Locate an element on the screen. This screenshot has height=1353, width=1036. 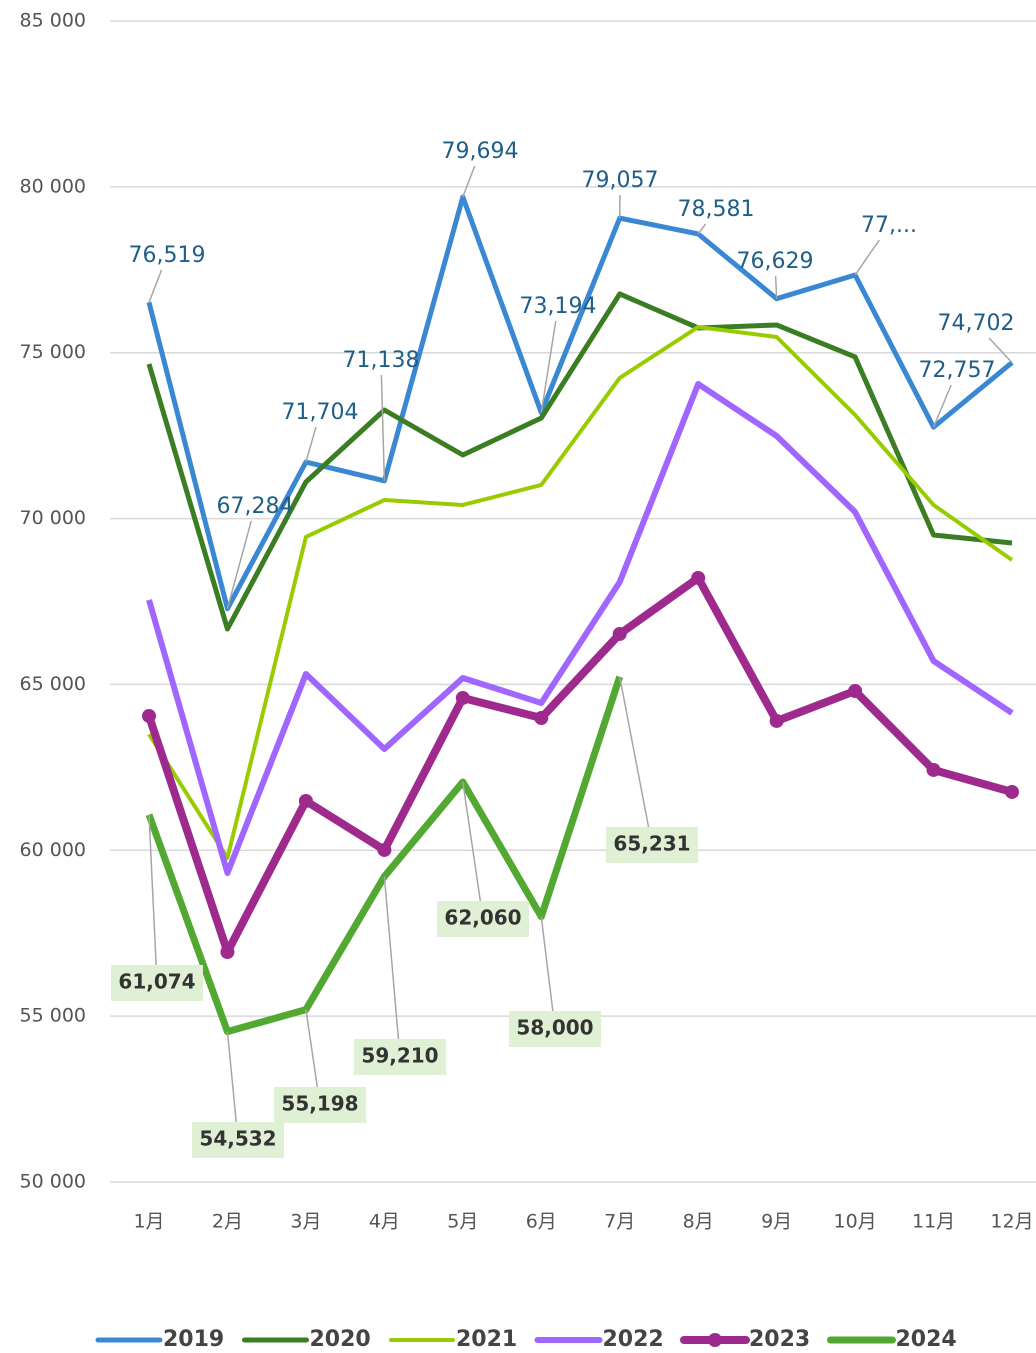
x-tick-label: 10月 is located at coordinates (854, 1222).